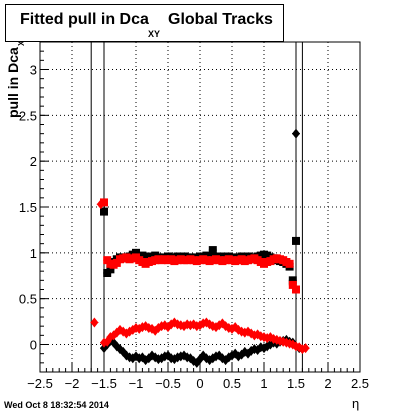 Image resolution: width=400 pixels, height=414 pixels. What do you see at coordinates (104, 383) in the screenshot?
I see `x-tick-label: −1.5` at bounding box center [104, 383].